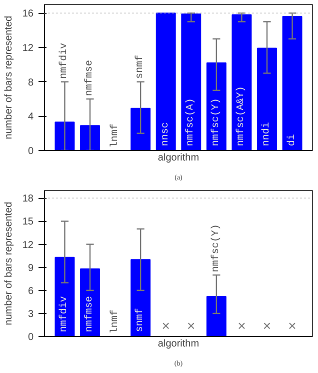 The width and height of the screenshot is (318, 373). Describe the element at coordinates (191, 122) in the screenshot. I see `category-label: nmfsc(A)` at that location.